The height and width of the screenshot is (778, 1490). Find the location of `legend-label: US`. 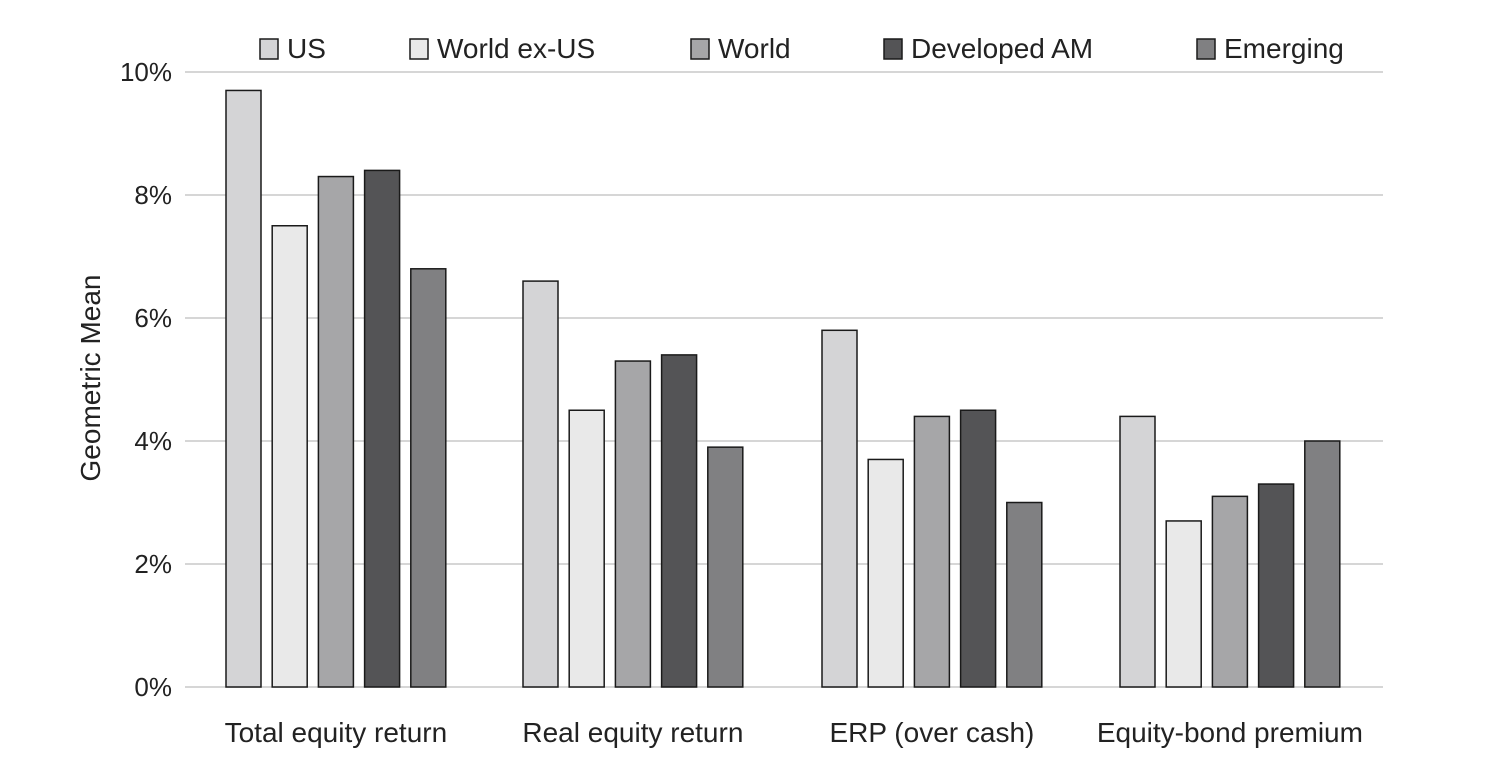

legend-label: US is located at coordinates (306, 48).